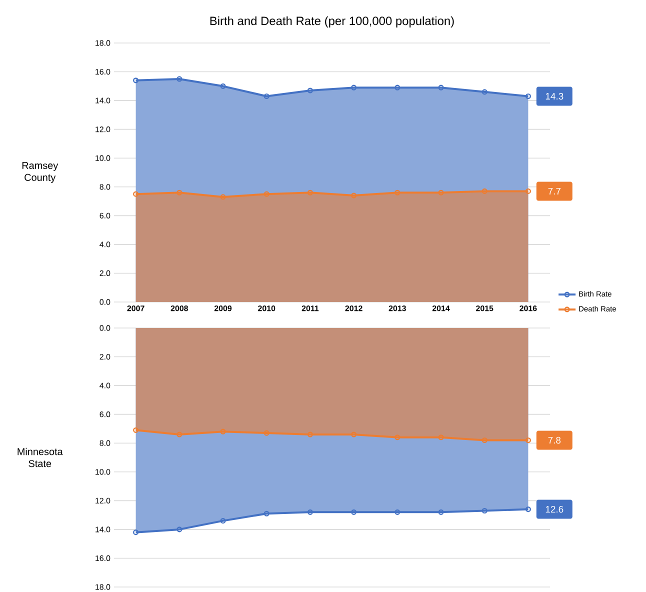 The width and height of the screenshot is (646, 592). What do you see at coordinates (40, 458) in the screenshot?
I see `y-axis-title: Minnesota State` at bounding box center [40, 458].